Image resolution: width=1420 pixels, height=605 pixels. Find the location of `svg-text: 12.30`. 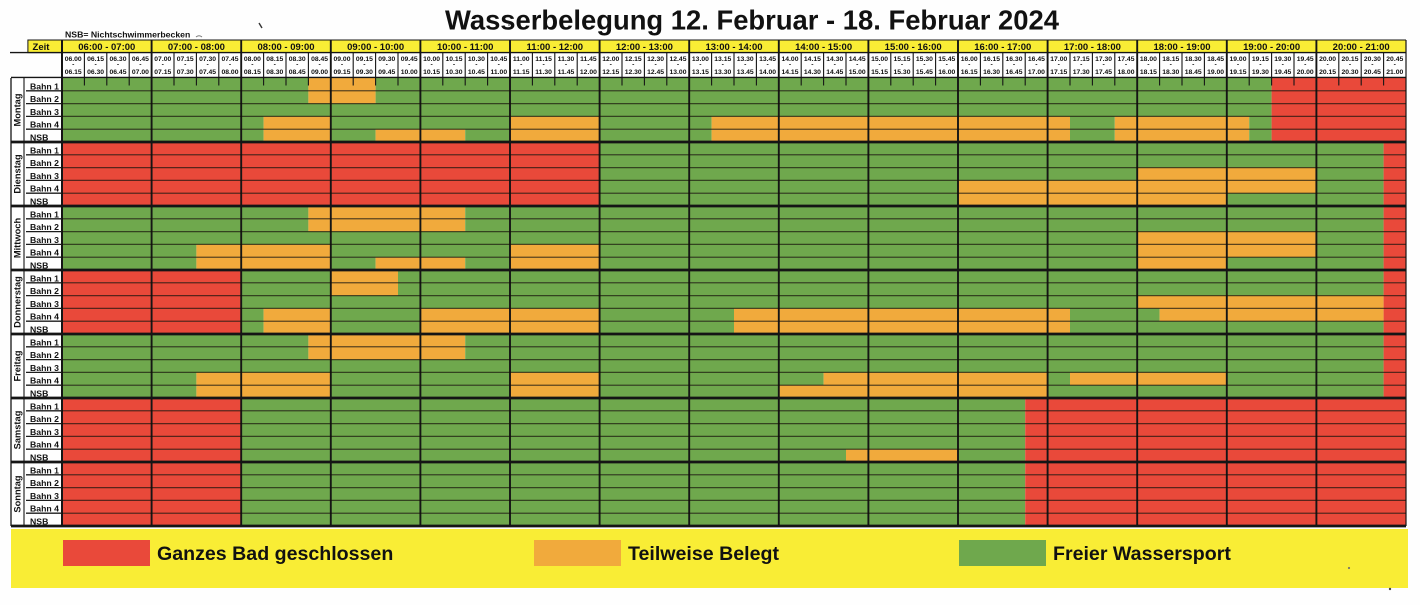

svg-text: 12.30 is located at coordinates (655, 59).